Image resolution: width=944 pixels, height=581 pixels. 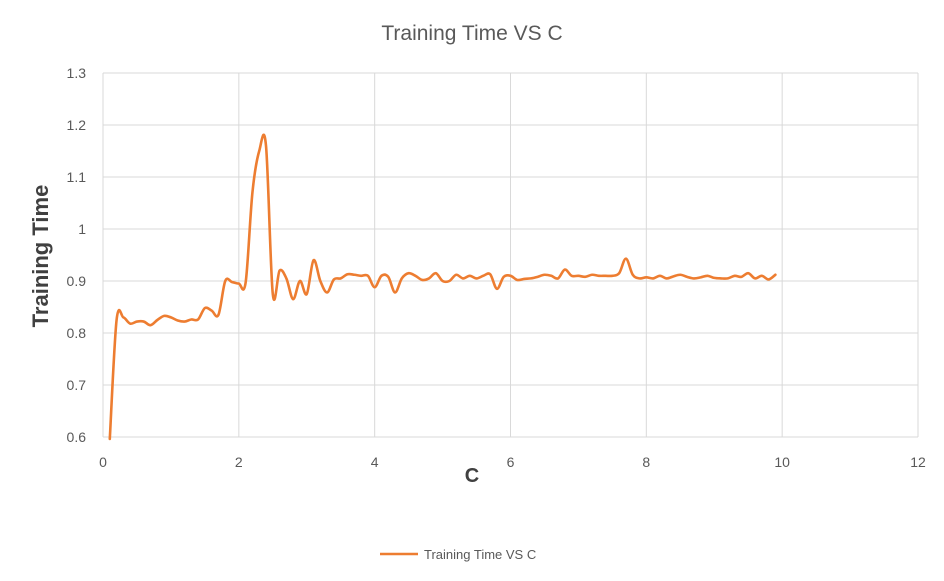 What do you see at coordinates (77, 73) in the screenshot?
I see `y-tick-label: 1.3` at bounding box center [77, 73].